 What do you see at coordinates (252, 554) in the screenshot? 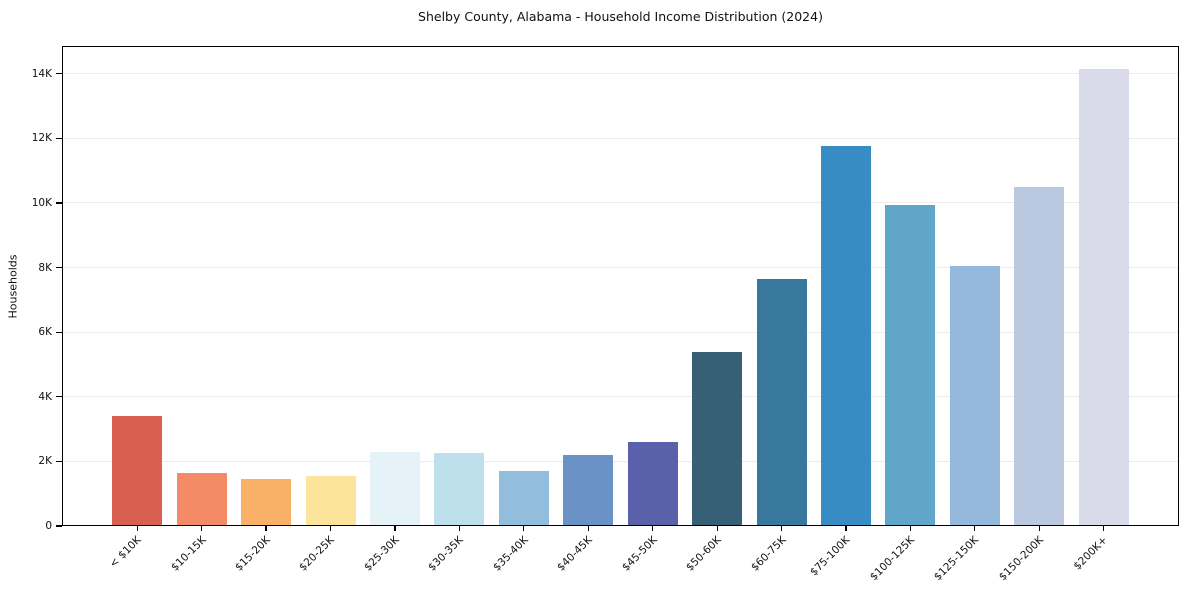
I see `x-tick-label: $15-20K` at bounding box center [252, 554].